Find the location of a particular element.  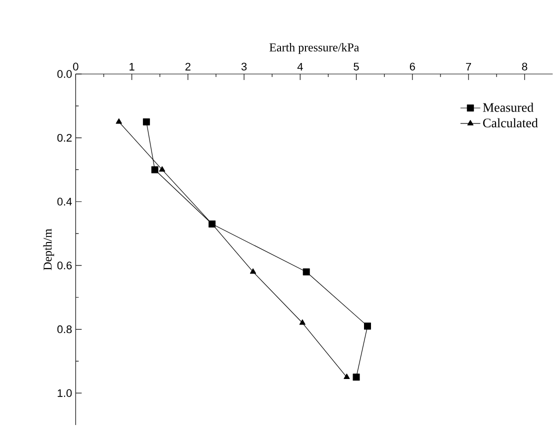

x-tick-label: 2 is located at coordinates (187, 66).